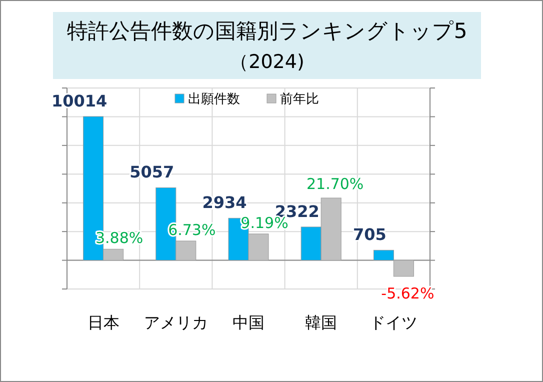 This screenshot has width=543, height=382. What do you see at coordinates (214, 99) in the screenshot?
I see `legend-label: 出願件数` at bounding box center [214, 99].